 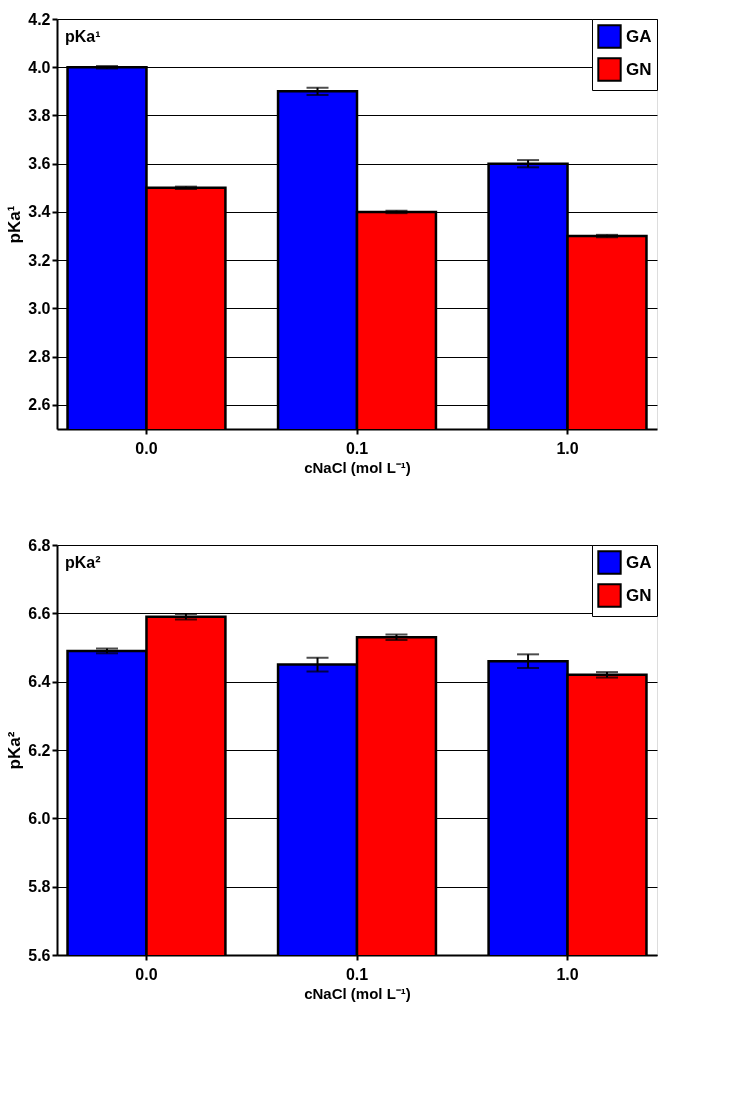 I want to click on y-tick-label: 4.2, so click(x=39, y=19).